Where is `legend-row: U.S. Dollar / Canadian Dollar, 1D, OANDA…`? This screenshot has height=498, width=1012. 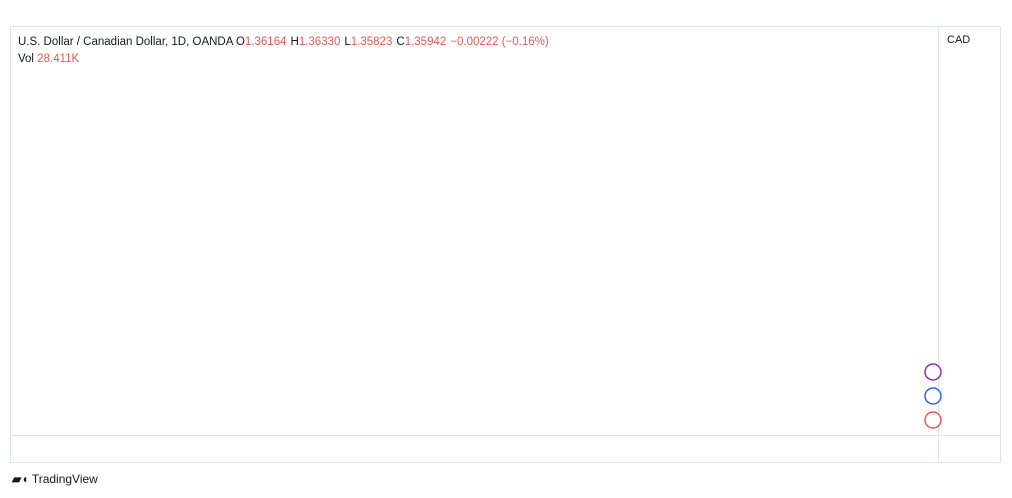 legend-row: U.S. Dollar / Canadian Dollar, 1D, OANDA… is located at coordinates (285, 42).